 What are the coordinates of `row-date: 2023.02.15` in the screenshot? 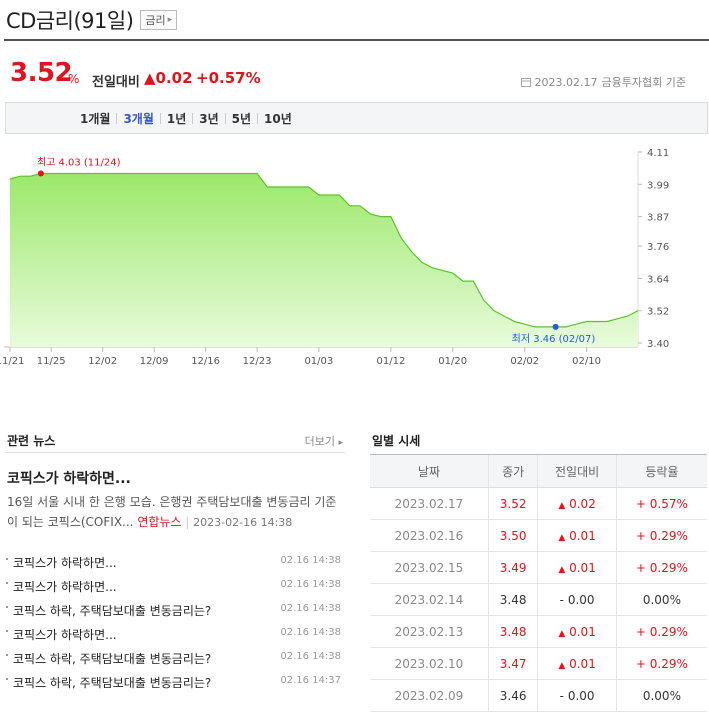 It's located at (429, 567).